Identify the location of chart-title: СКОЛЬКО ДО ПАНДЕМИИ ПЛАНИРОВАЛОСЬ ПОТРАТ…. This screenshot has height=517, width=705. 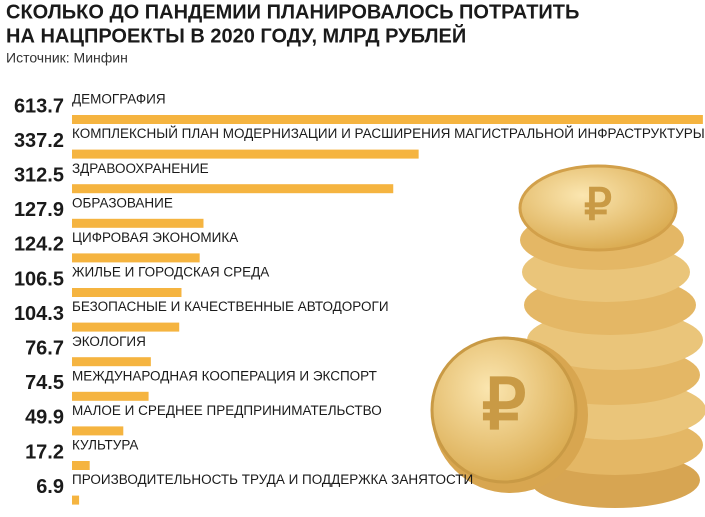
(292, 12).